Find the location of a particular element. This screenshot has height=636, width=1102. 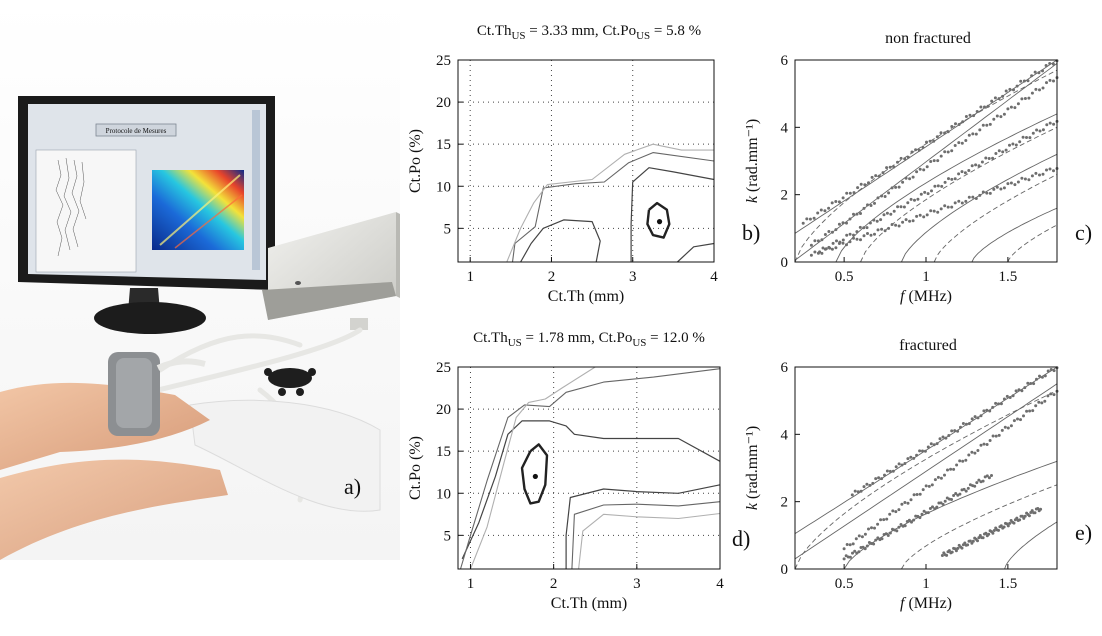

y-tick-label: 4 is located at coordinates (785, 128).